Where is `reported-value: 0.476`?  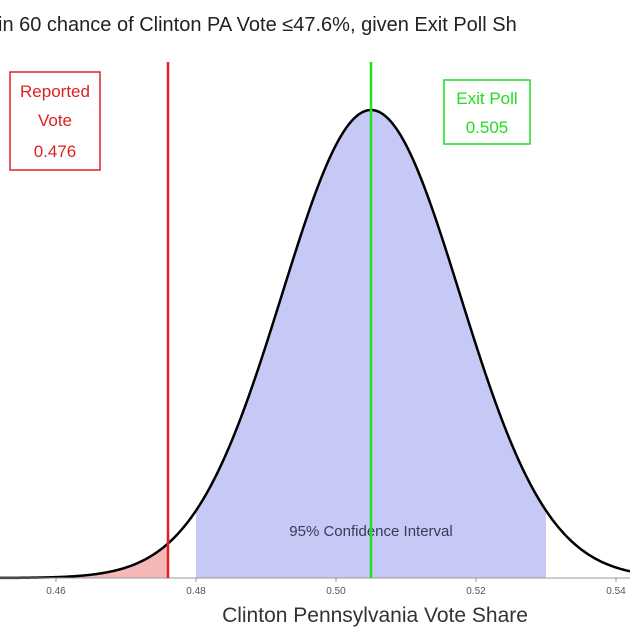 reported-value: 0.476 is located at coordinates (55, 151).